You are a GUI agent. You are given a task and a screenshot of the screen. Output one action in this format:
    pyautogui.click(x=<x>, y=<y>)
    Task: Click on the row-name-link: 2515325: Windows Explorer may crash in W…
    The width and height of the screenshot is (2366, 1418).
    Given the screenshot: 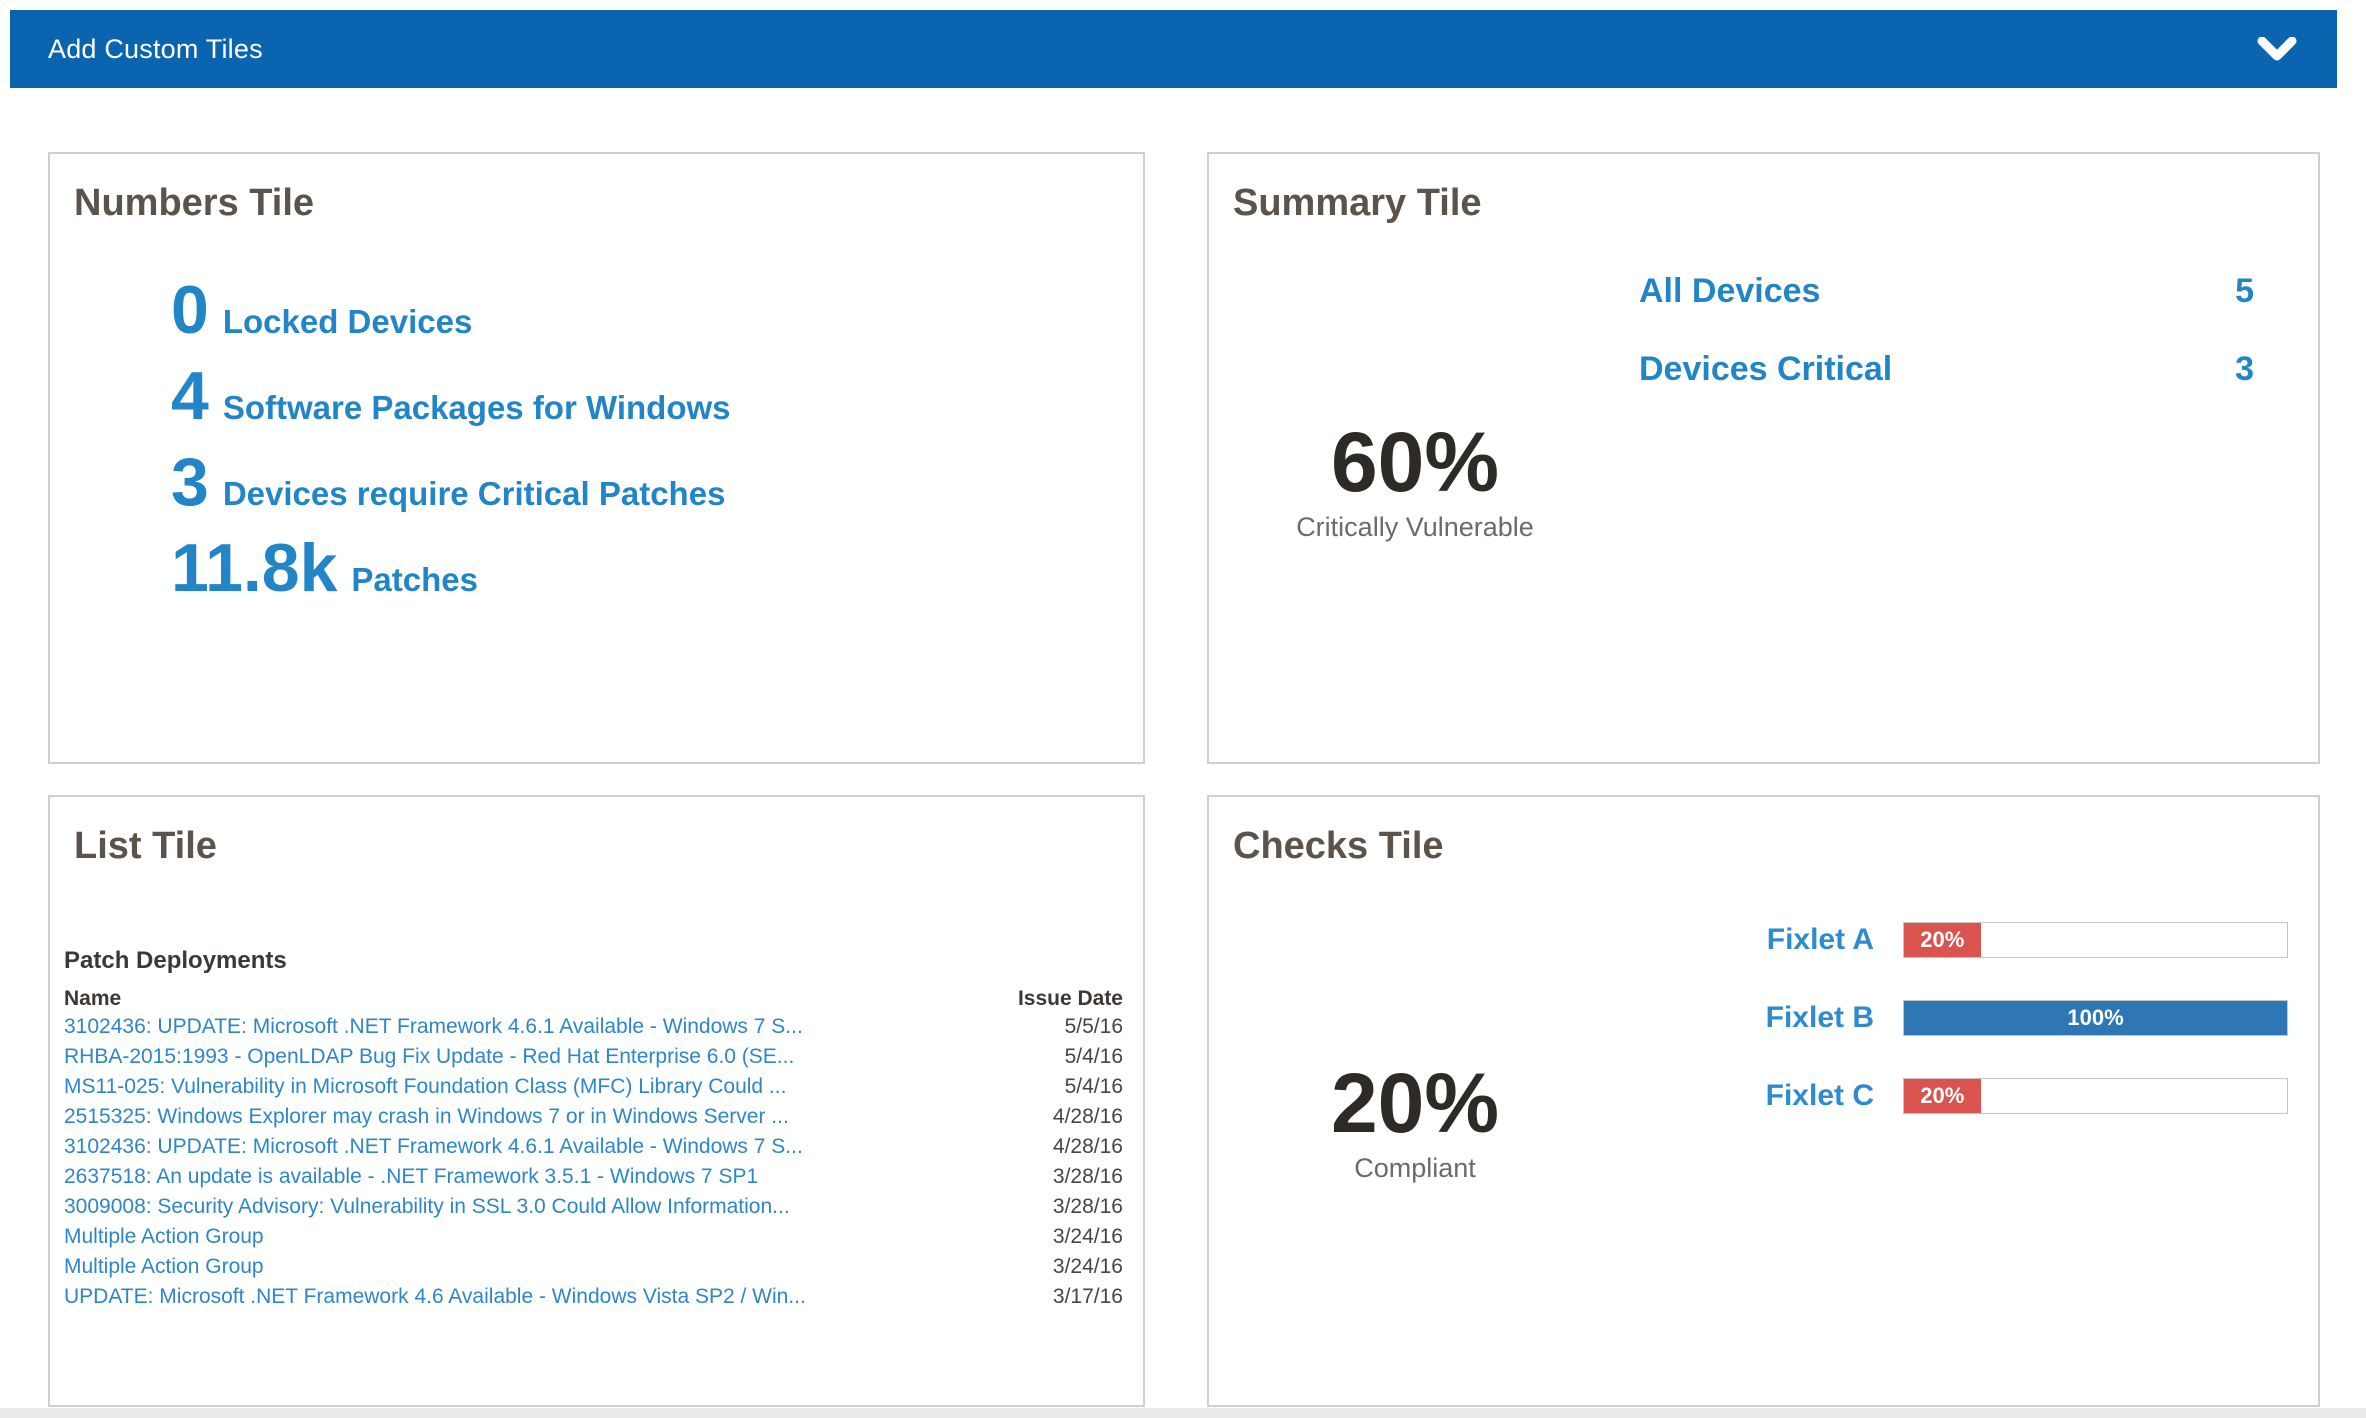 What is the action you would take?
    pyautogui.click(x=426, y=1116)
    